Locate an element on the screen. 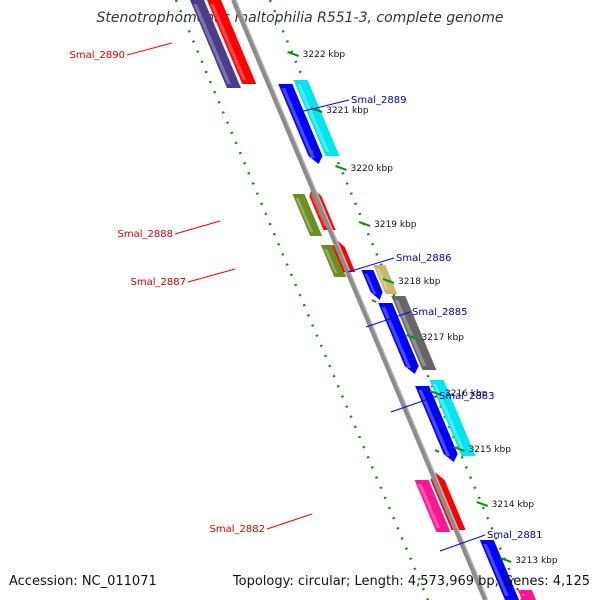 The height and width of the screenshot is (600, 600). gene-block-smal-2889b is located at coordinates (316, 118).